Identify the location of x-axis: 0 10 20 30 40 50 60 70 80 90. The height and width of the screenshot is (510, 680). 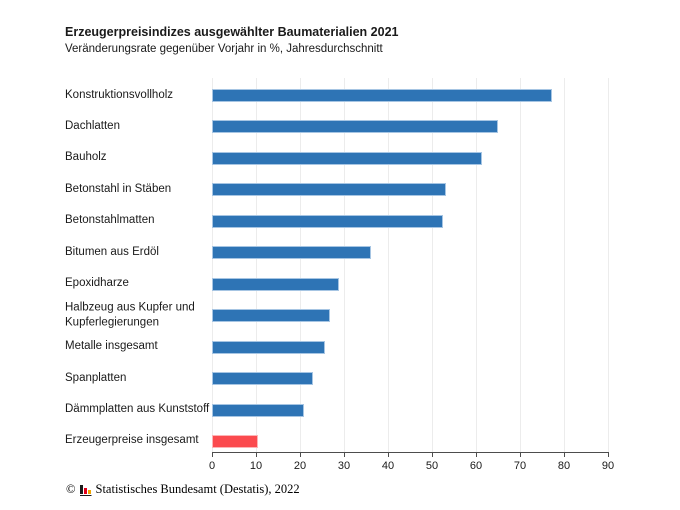
(411, 464).